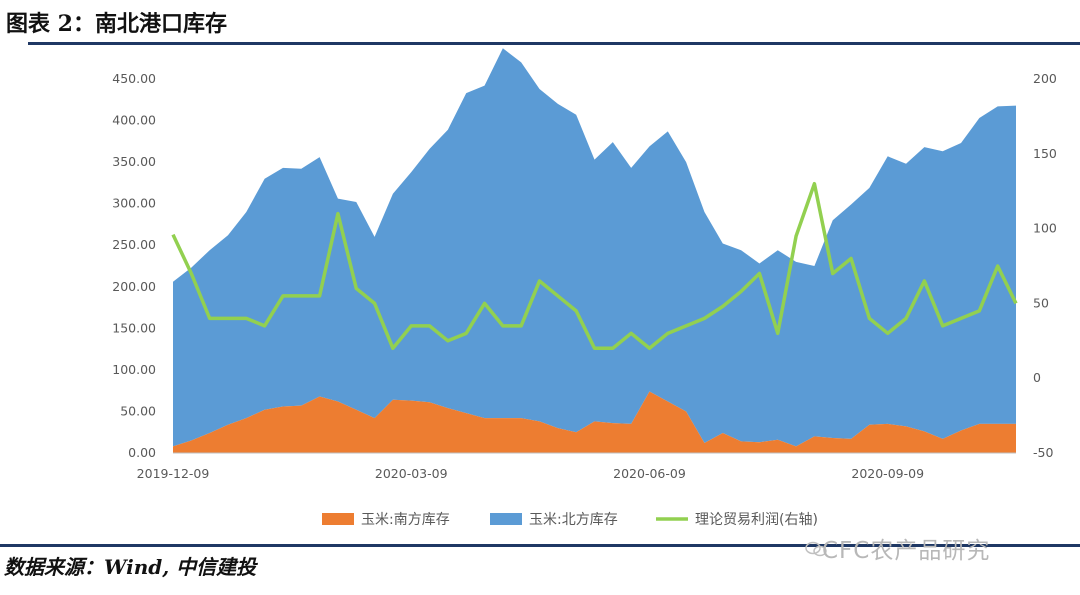  What do you see at coordinates (1045, 228) in the screenshot?
I see `right-axis-tick: 100` at bounding box center [1045, 228].